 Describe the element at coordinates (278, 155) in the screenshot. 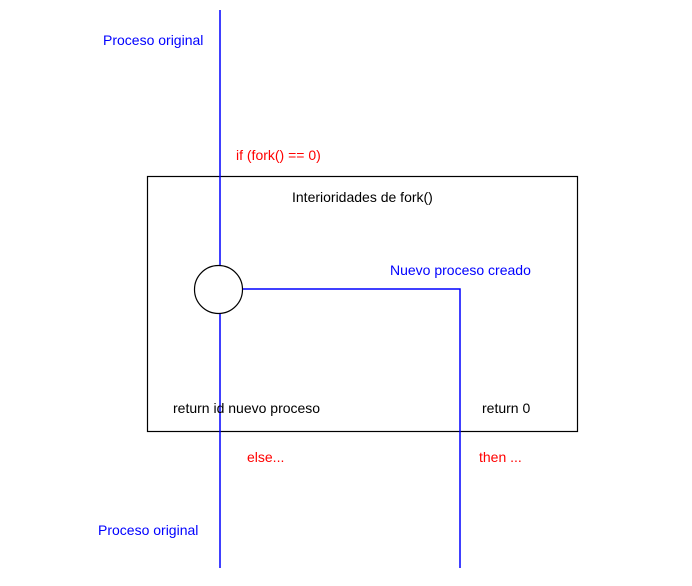

I see `fork-condition-label: if (fork() == 0)` at that location.